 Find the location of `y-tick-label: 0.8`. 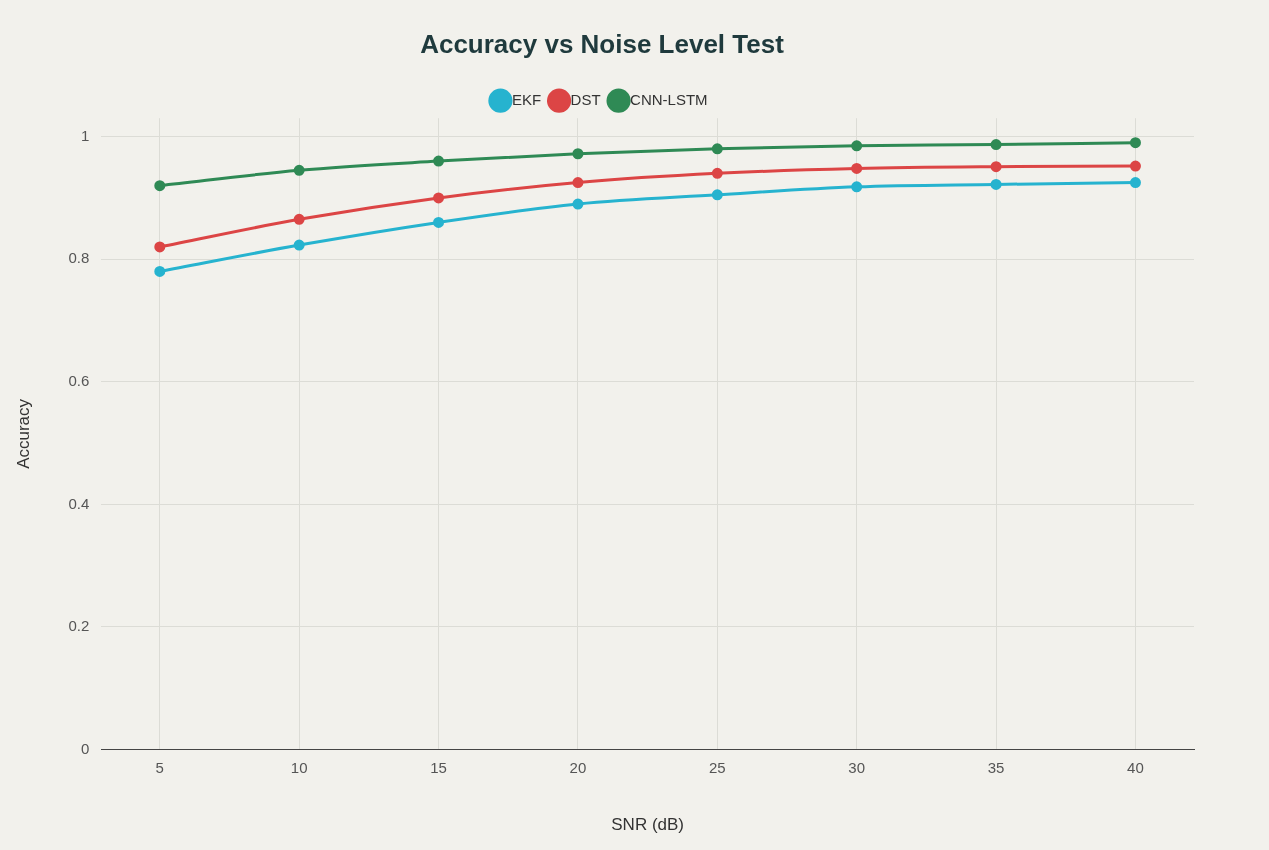

y-tick-label: 0.8 is located at coordinates (79, 258).